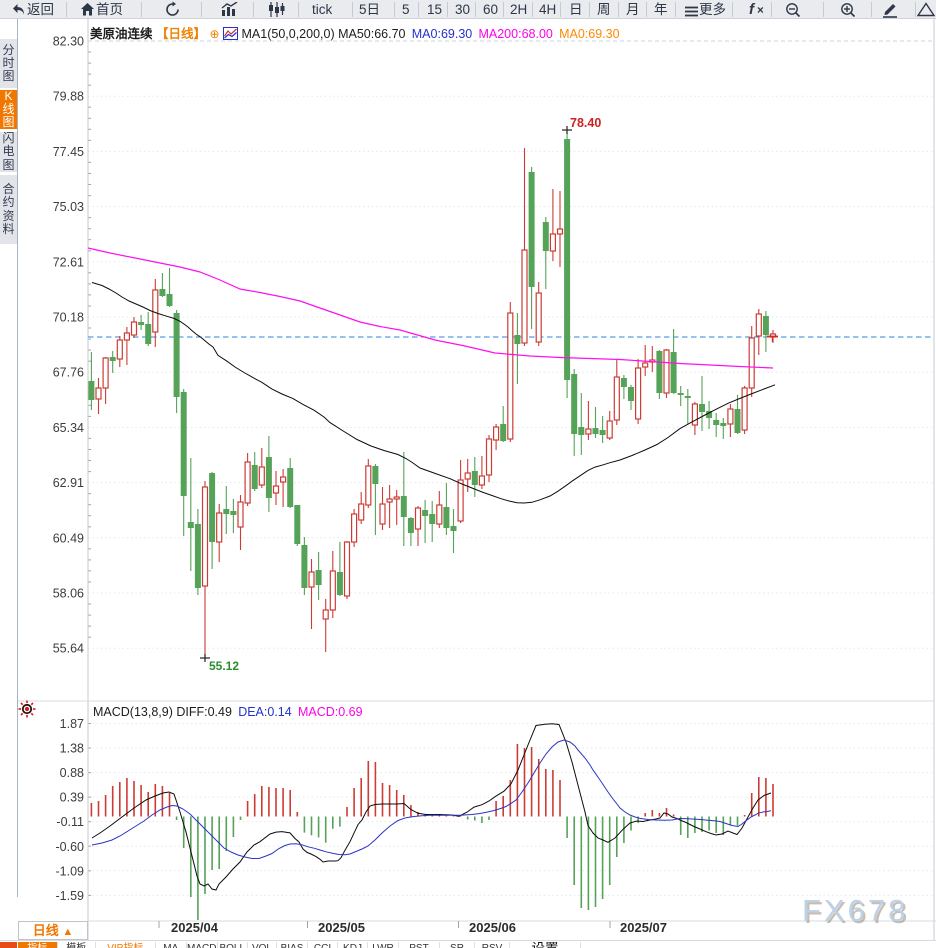  What do you see at coordinates (72, 798) in the screenshot?
I see `svg-text: 0.39` at bounding box center [72, 798].